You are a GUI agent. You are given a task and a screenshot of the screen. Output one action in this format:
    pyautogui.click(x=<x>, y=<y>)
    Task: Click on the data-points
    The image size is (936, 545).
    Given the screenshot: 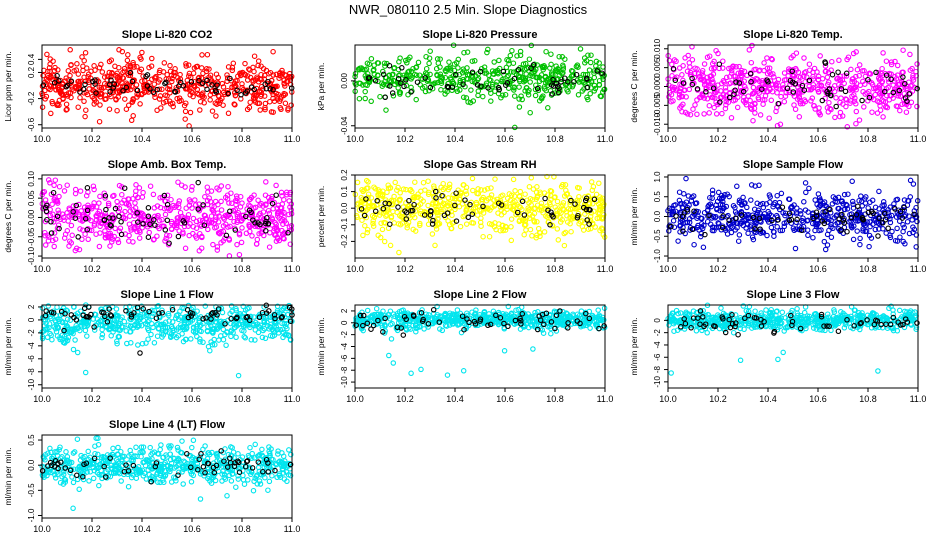 What is the action you would take?
    pyautogui.click(x=793, y=213)
    